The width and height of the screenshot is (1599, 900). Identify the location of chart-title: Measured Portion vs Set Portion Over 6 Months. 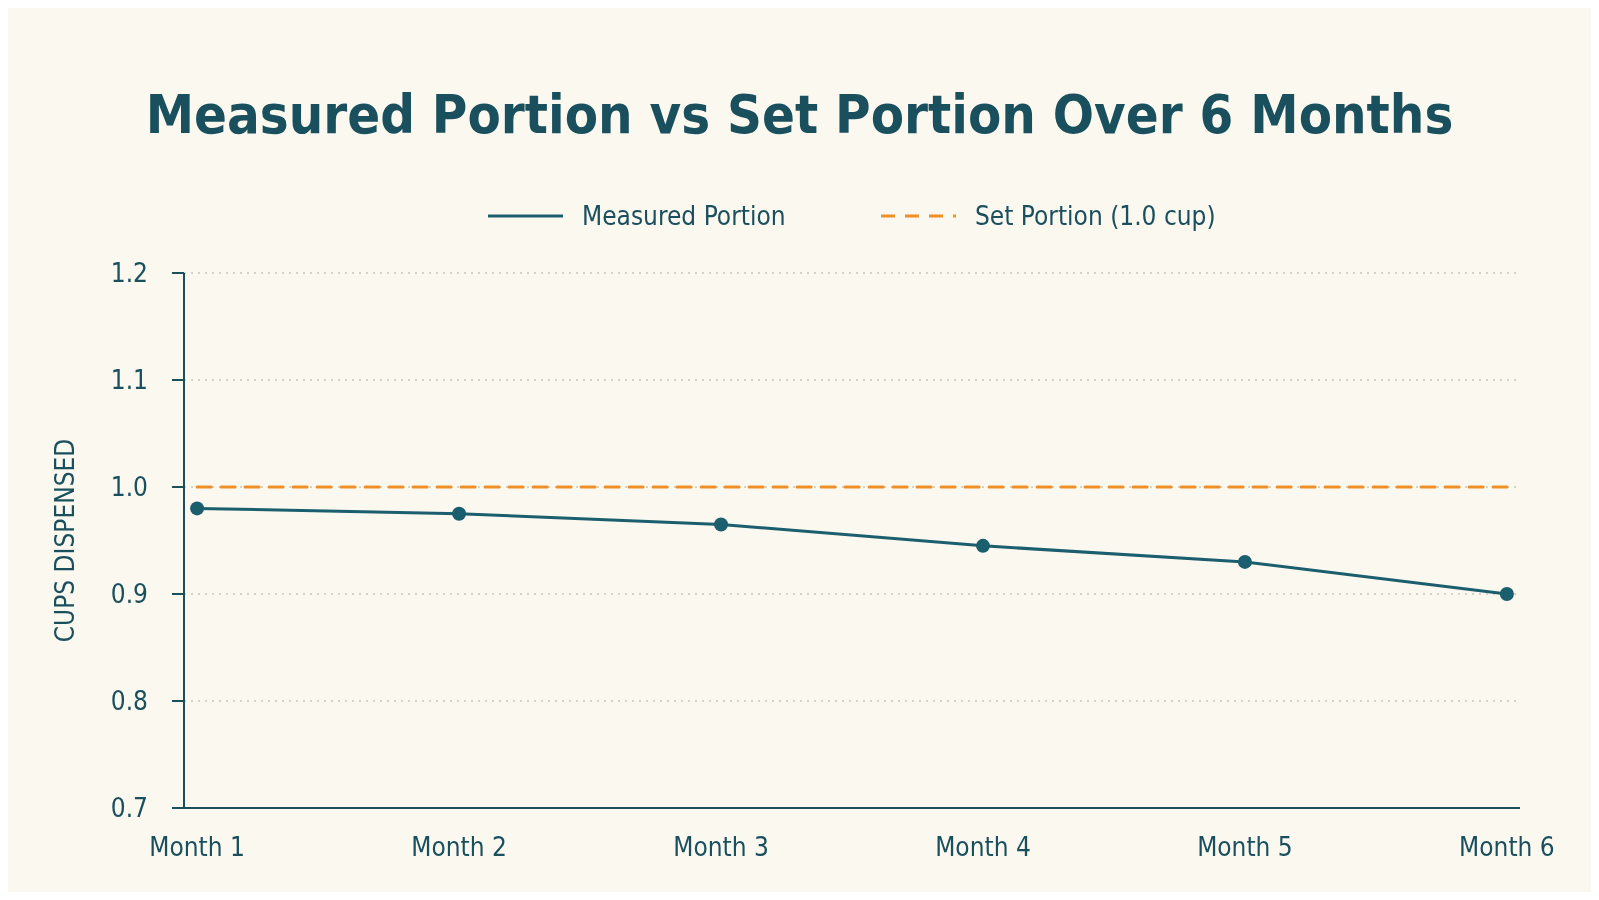
(799, 114).